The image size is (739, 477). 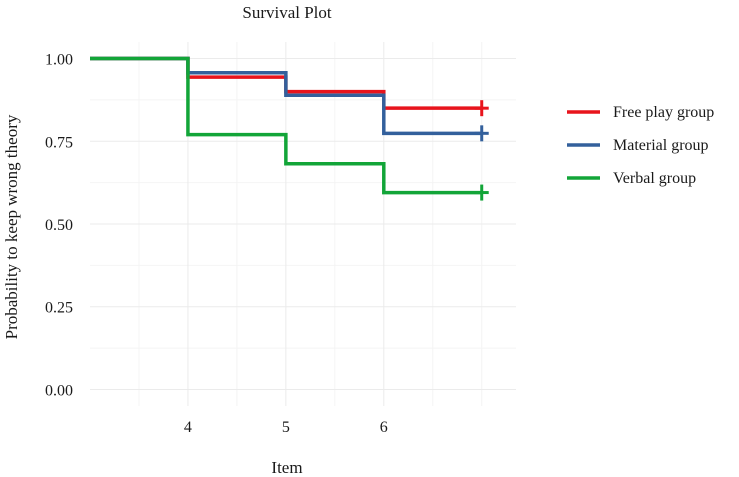 I want to click on y-tick-label: 0.00, so click(x=59, y=390).